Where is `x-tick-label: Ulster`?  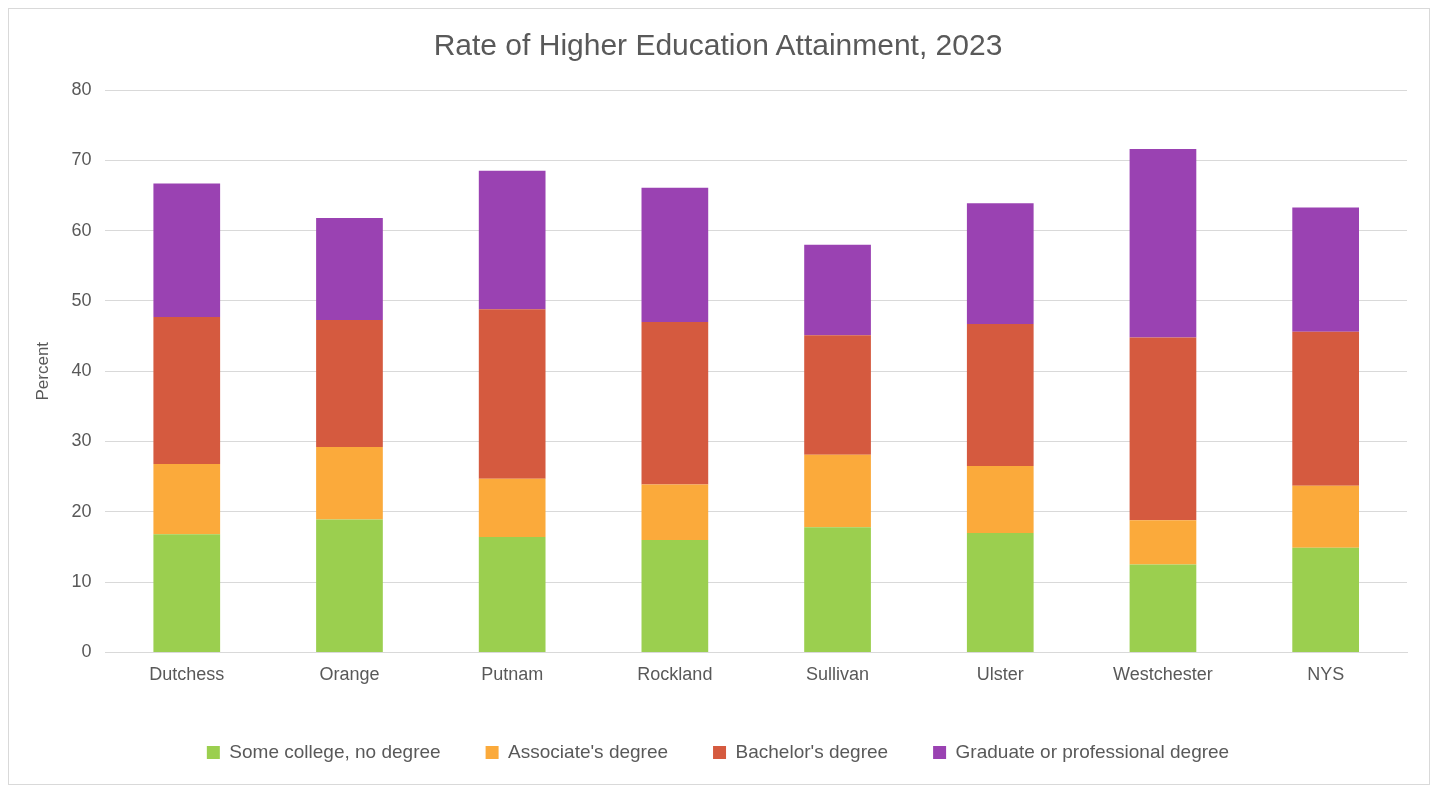 x-tick-label: Ulster is located at coordinates (1000, 674).